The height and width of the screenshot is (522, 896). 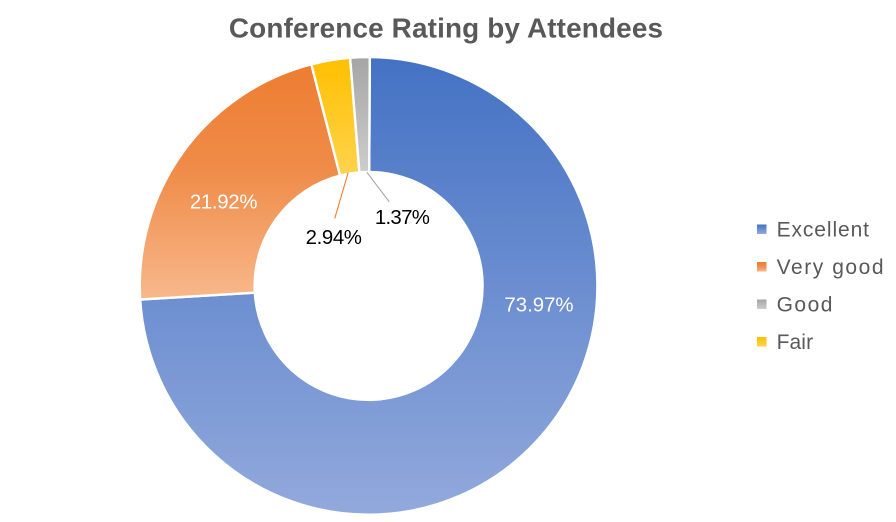 What do you see at coordinates (446, 28) in the screenshot?
I see `svg-text: Conference Rating by Attendees` at bounding box center [446, 28].